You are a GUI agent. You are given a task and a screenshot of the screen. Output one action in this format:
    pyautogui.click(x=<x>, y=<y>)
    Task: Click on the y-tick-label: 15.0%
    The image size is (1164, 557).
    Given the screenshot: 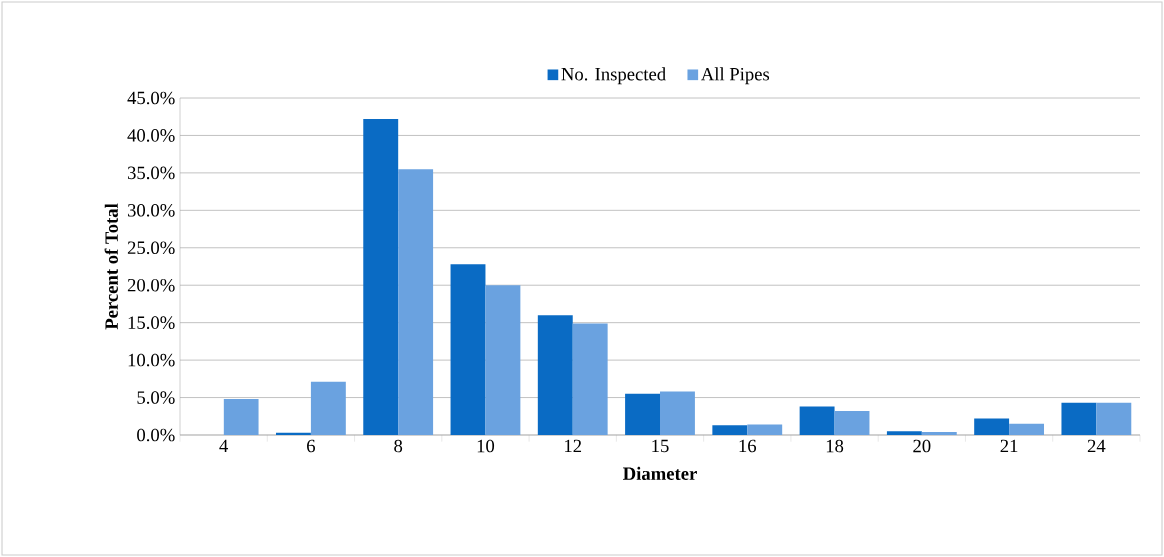 What is the action you would take?
    pyautogui.click(x=151, y=323)
    